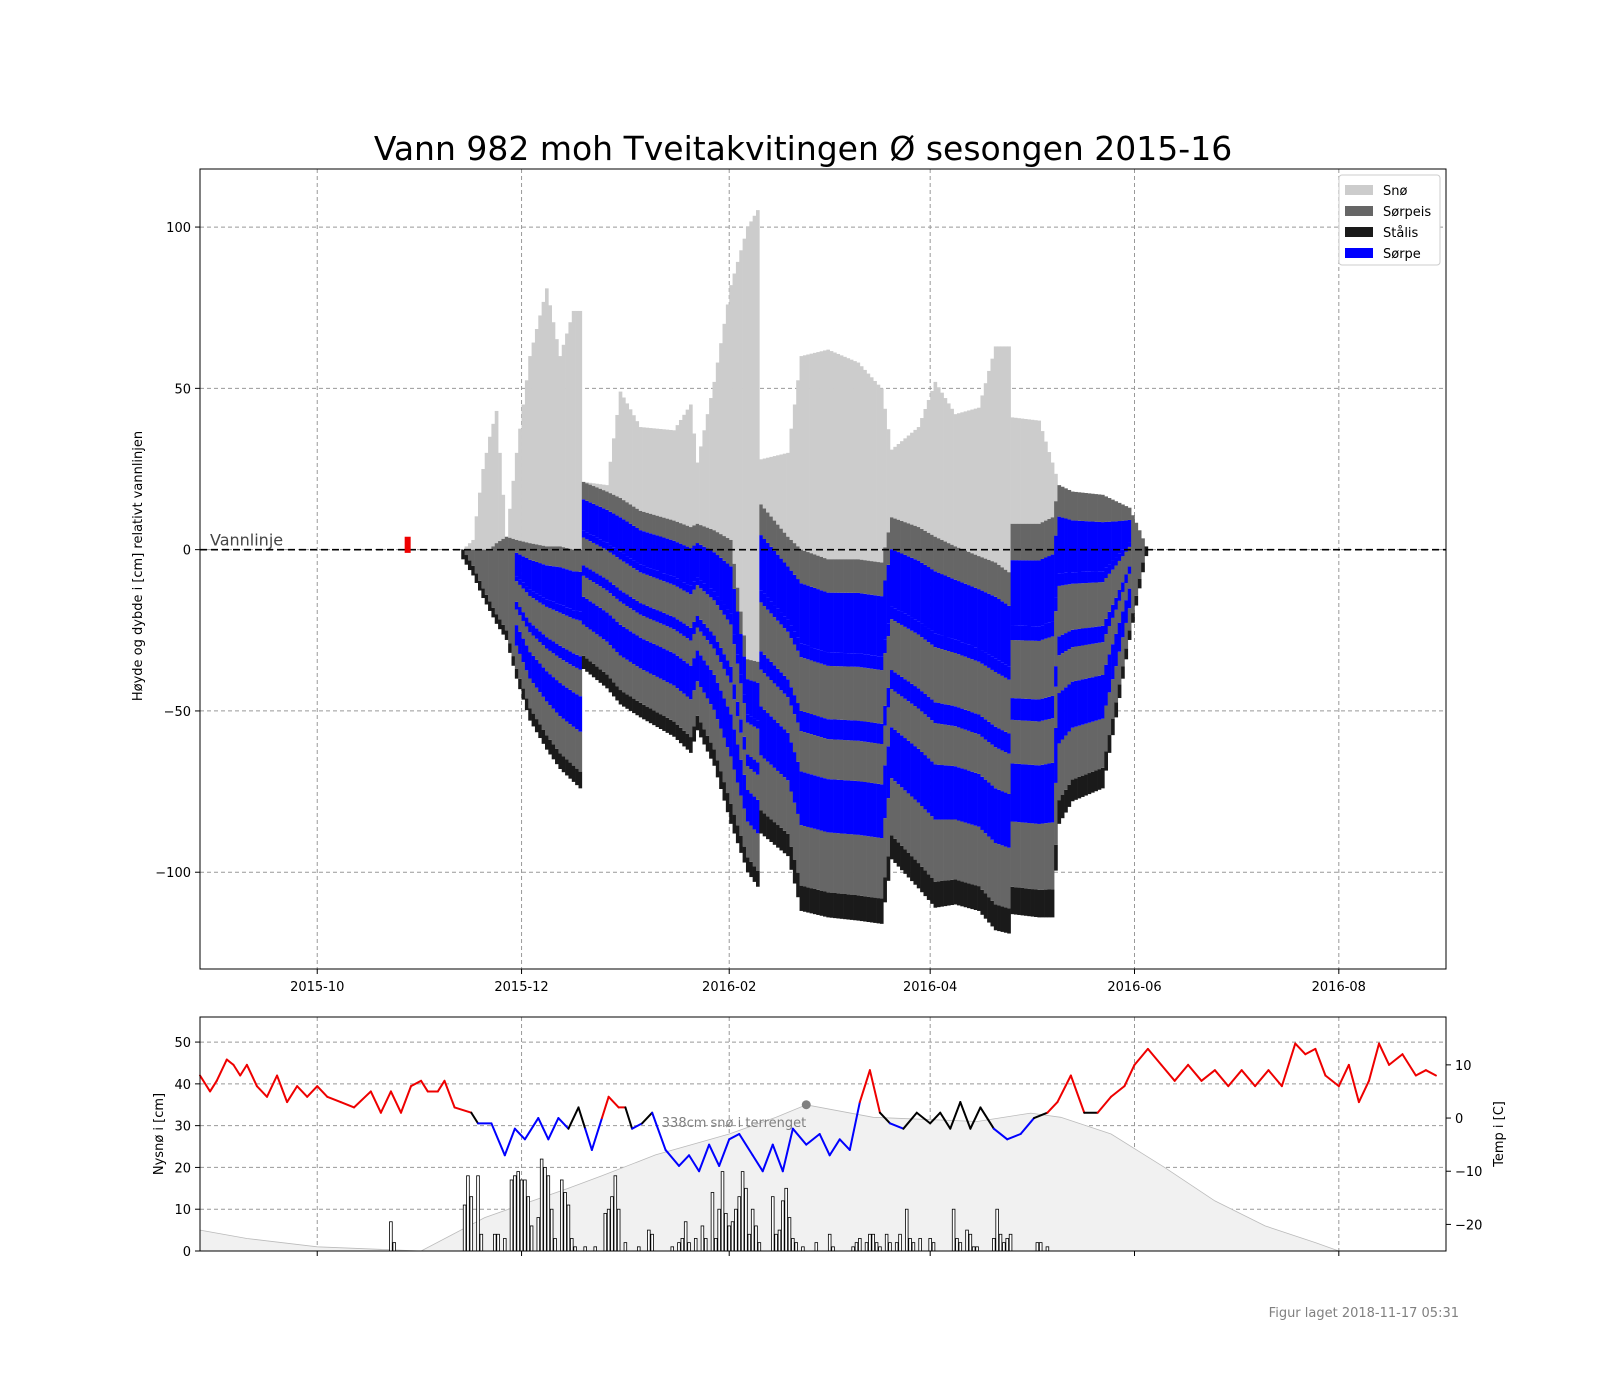 This screenshot has width=1600, height=1400. What do you see at coordinates (317, 987) in the screenshot?
I see `top-x-tick-label: 2015-10` at bounding box center [317, 987].